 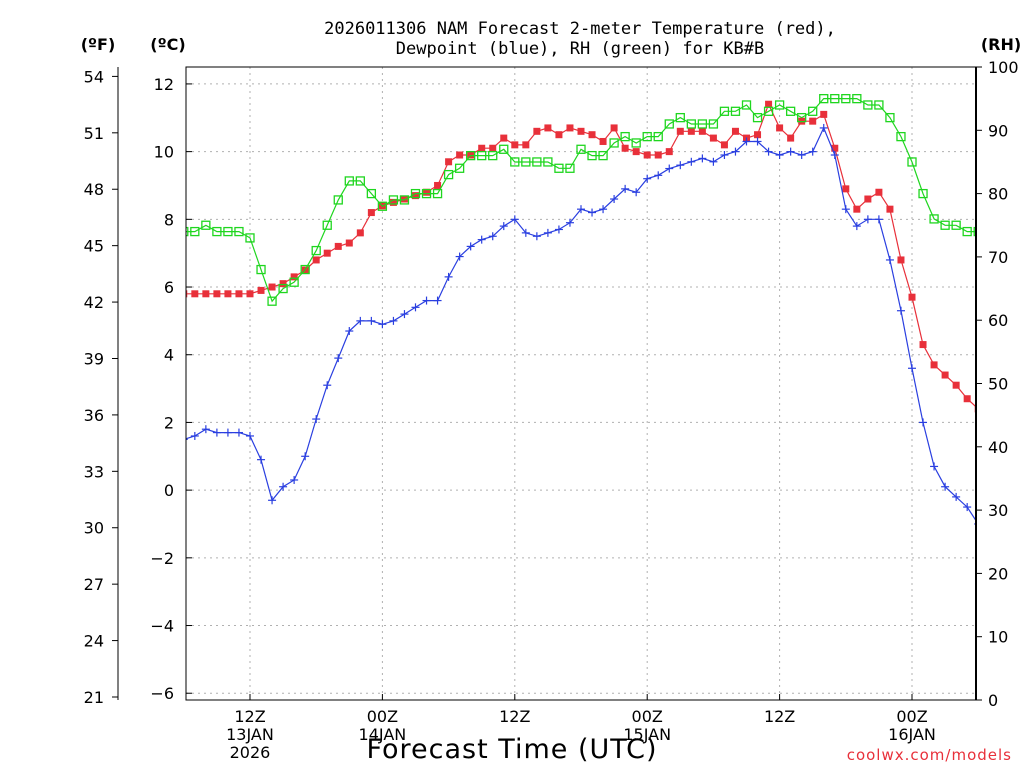 What do you see at coordinates (164, 84) in the screenshot?
I see `c-tick-label: 12` at bounding box center [164, 84].